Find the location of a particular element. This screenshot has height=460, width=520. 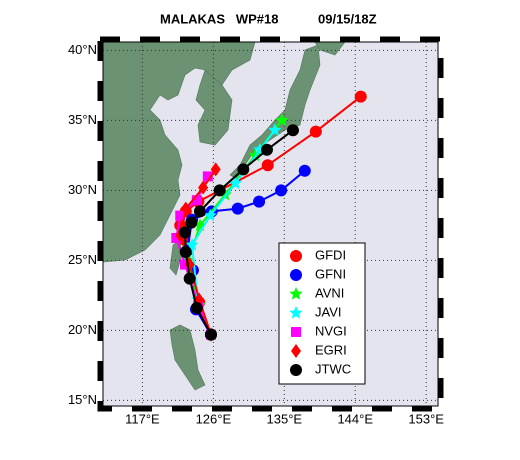

date: 09/15/18Z is located at coordinates (347, 18).